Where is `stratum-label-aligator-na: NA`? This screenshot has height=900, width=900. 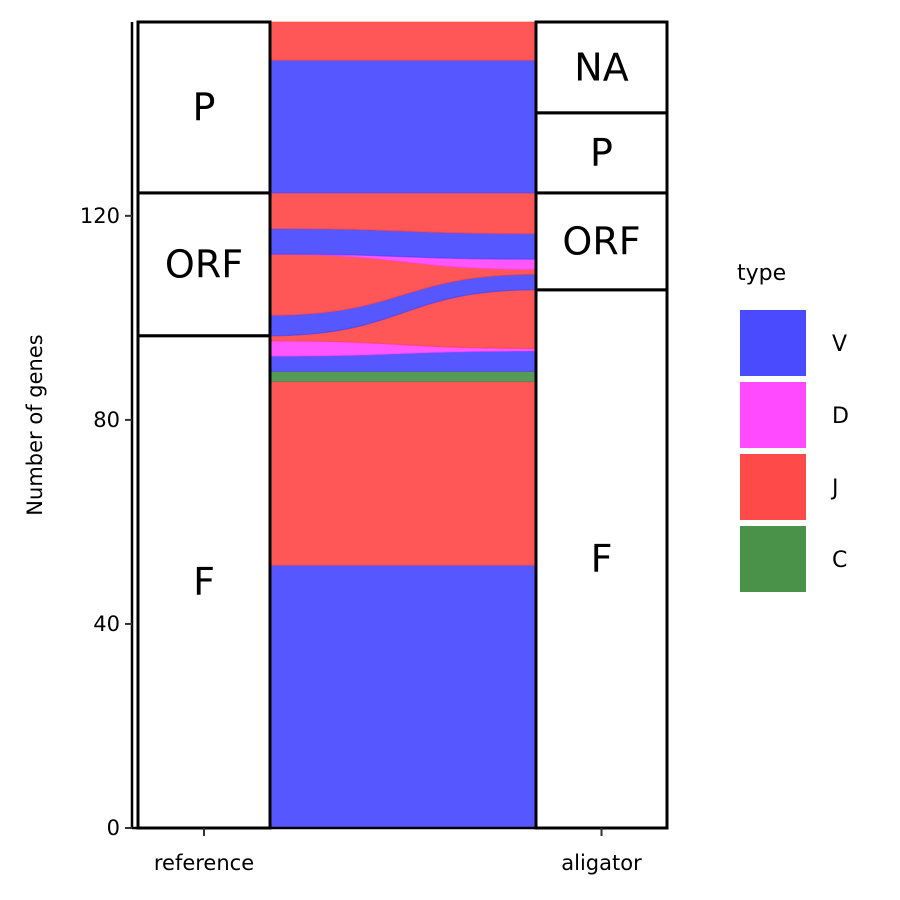 stratum-label-aligator-na: NA is located at coordinates (601, 67).